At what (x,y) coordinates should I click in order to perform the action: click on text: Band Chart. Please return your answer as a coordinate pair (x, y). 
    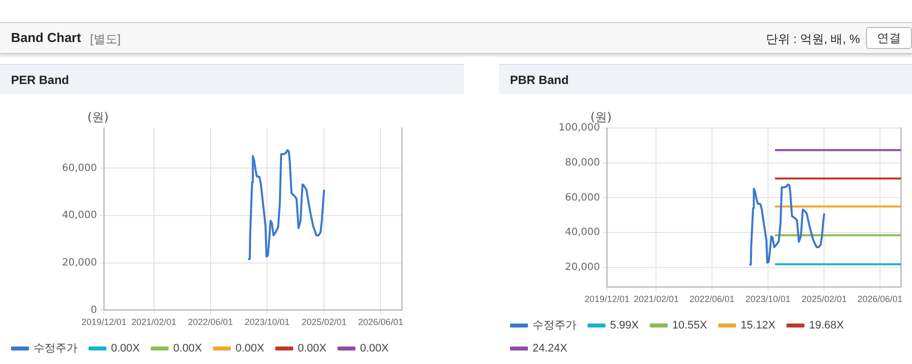
    Looking at the image, I should click on (46, 37).